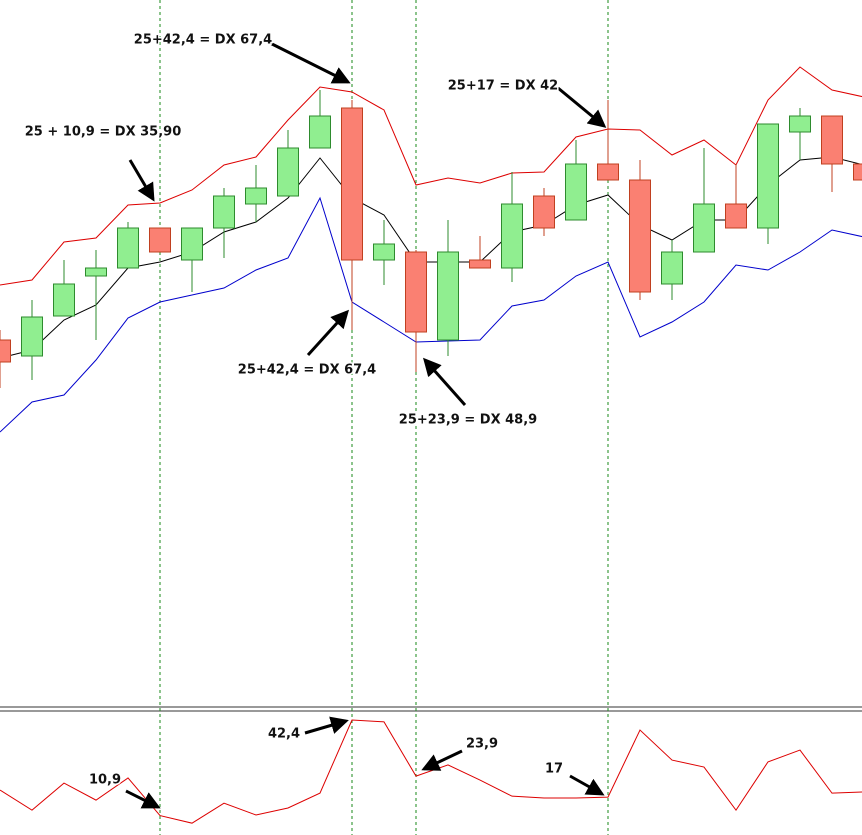 The height and width of the screenshot is (835, 862). Describe the element at coordinates (503, 86) in the screenshot. I see `annotation: 25+17 = DX 42` at that location.